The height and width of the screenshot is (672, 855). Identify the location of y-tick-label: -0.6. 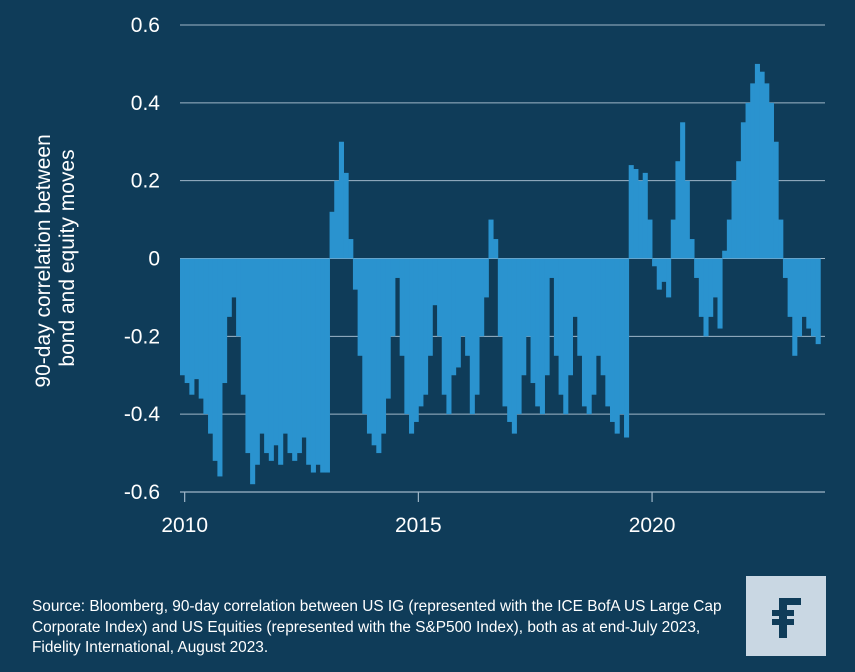
(142, 492).